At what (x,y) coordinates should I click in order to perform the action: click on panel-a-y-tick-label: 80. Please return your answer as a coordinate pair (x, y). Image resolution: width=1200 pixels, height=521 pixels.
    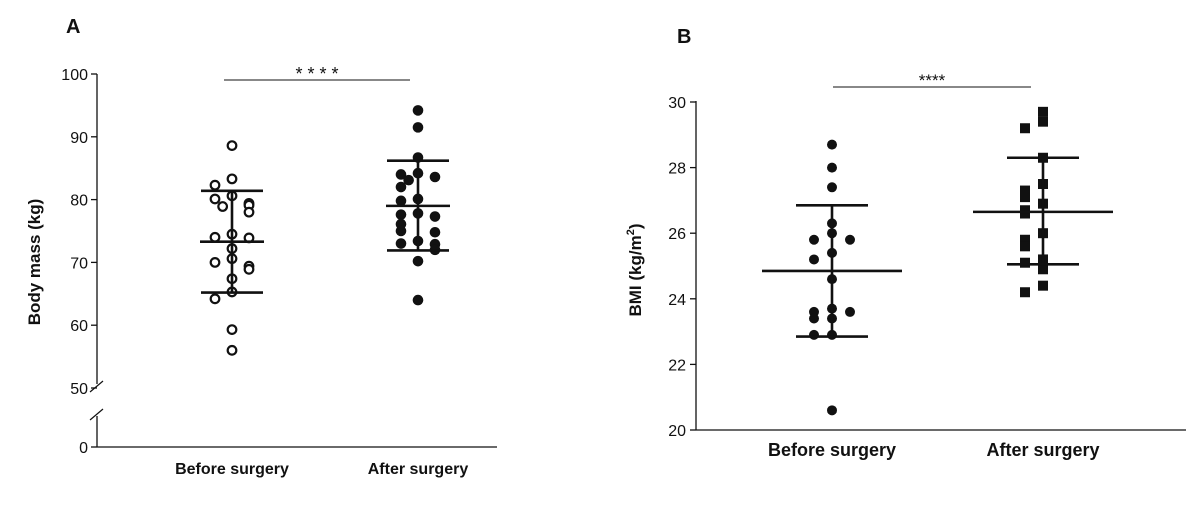
    Looking at the image, I should click on (79, 201).